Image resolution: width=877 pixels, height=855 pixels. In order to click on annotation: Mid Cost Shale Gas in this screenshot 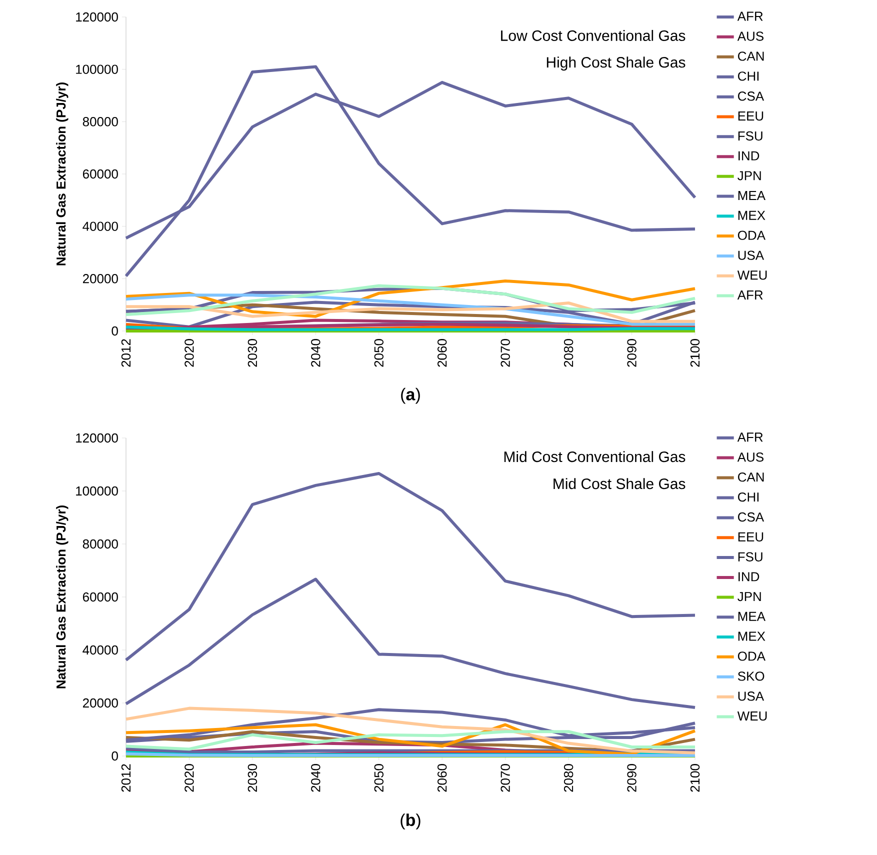, I will do `click(620, 484)`.